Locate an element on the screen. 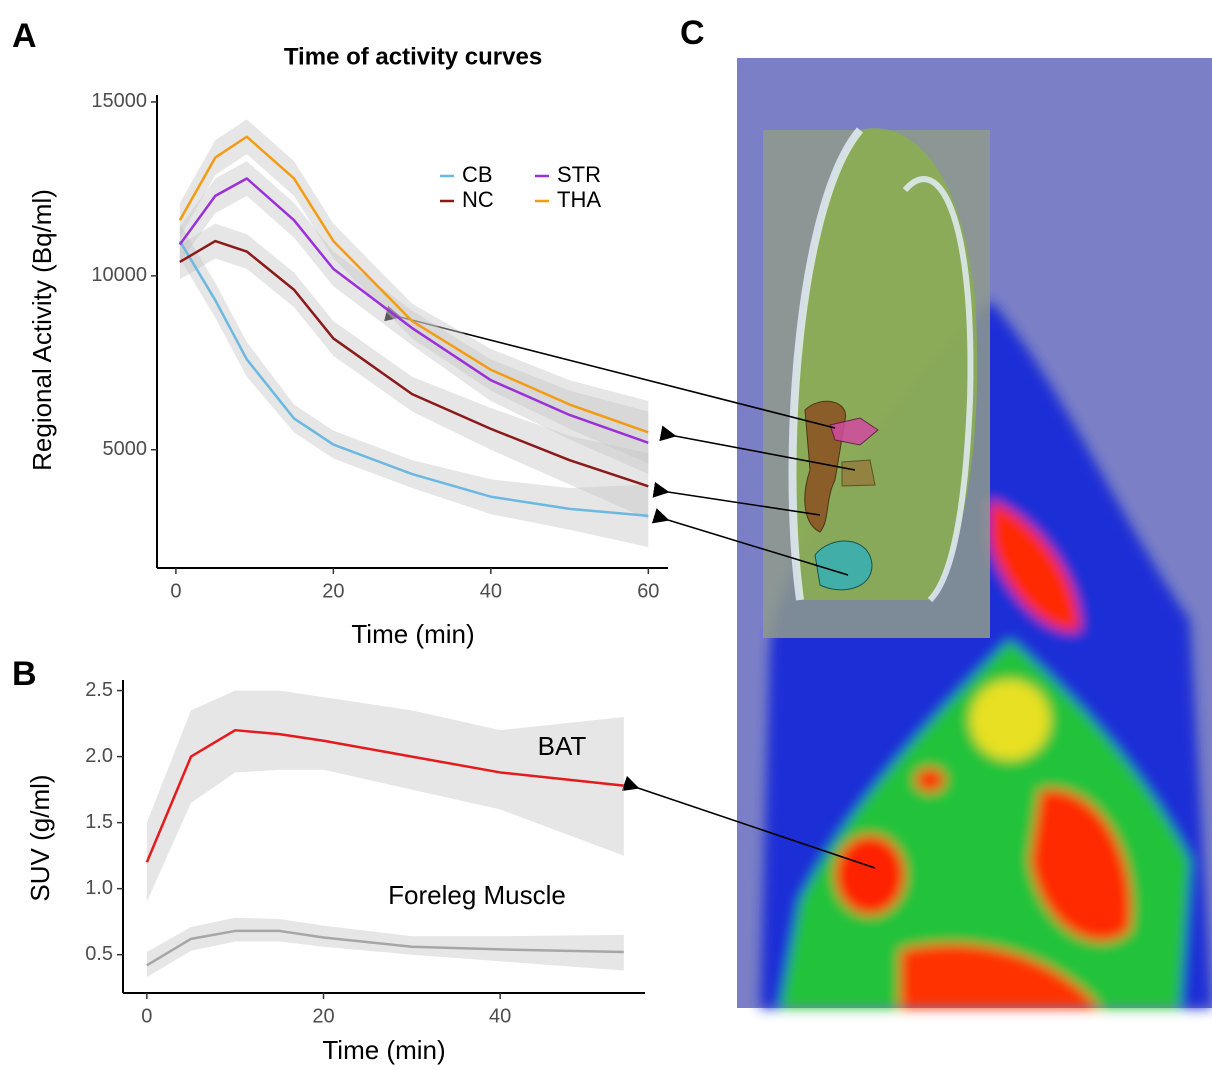 This screenshot has height=1070, width=1212. y-tick-label: 0.5 is located at coordinates (99, 954).